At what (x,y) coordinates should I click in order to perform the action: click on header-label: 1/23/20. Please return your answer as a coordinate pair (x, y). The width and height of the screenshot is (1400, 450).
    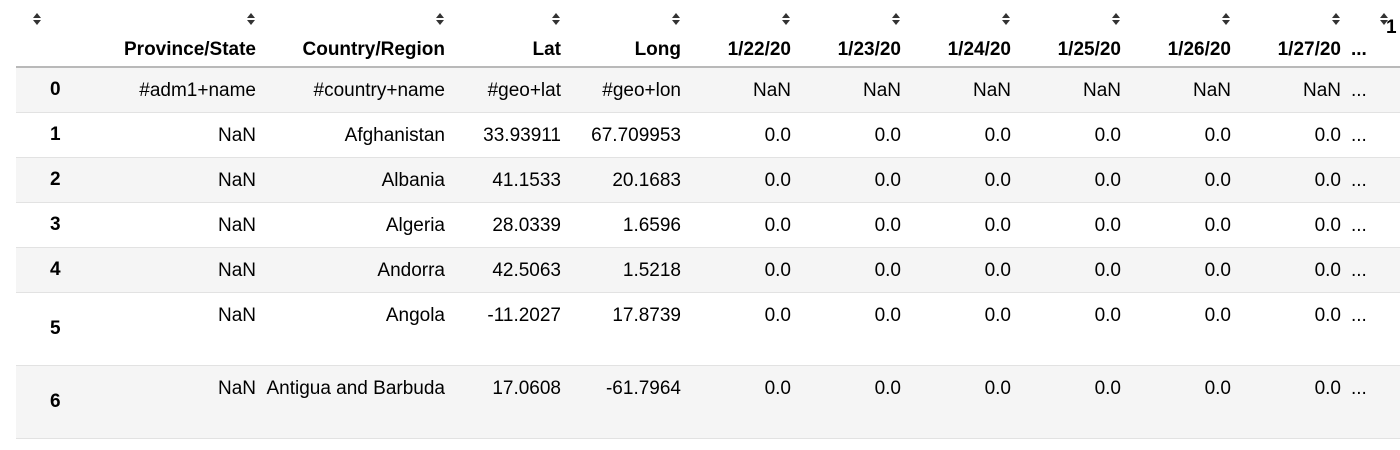
    Looking at the image, I should click on (869, 49).